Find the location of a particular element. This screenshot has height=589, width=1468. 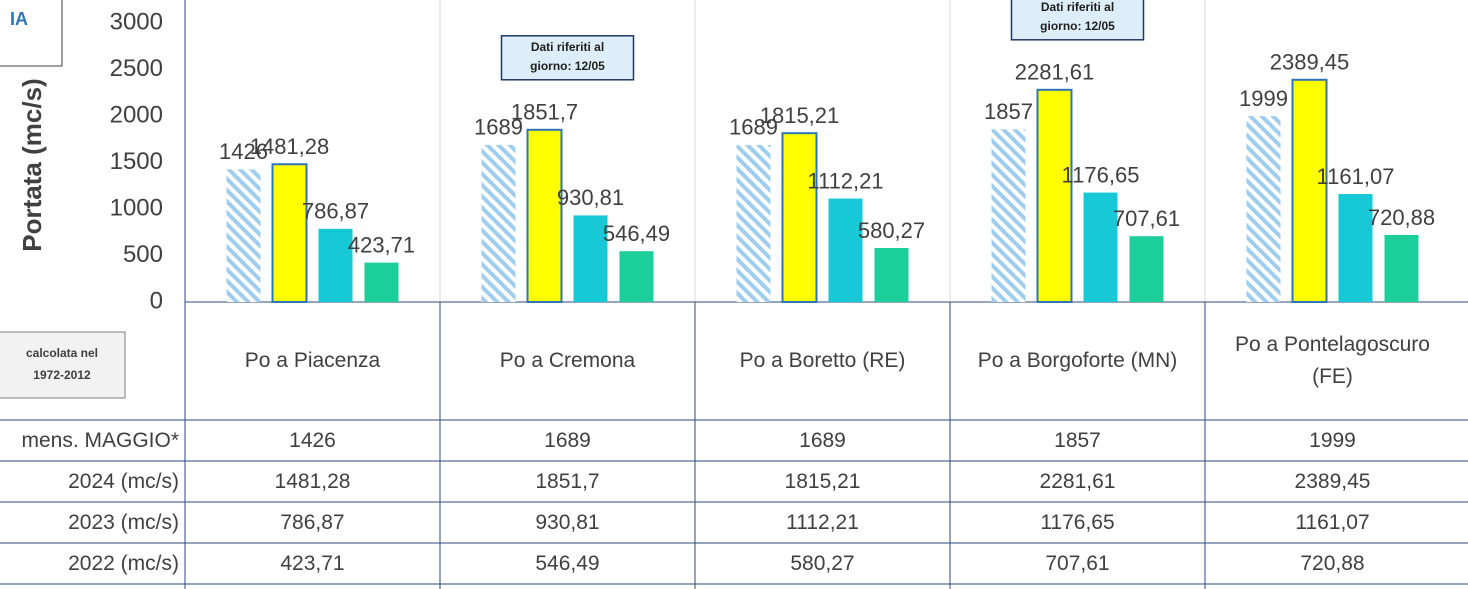

category-label: Po a Cremona is located at coordinates (567, 360).